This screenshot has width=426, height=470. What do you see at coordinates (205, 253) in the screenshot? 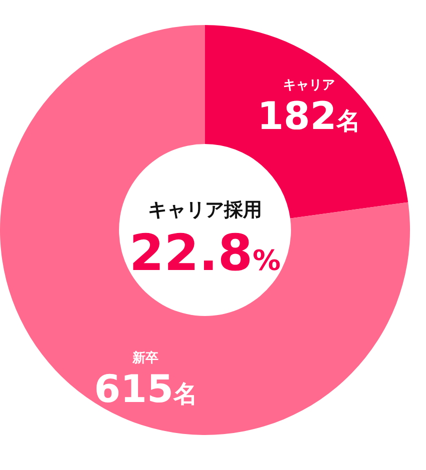
I see `text: 22.8%` at bounding box center [205, 253].